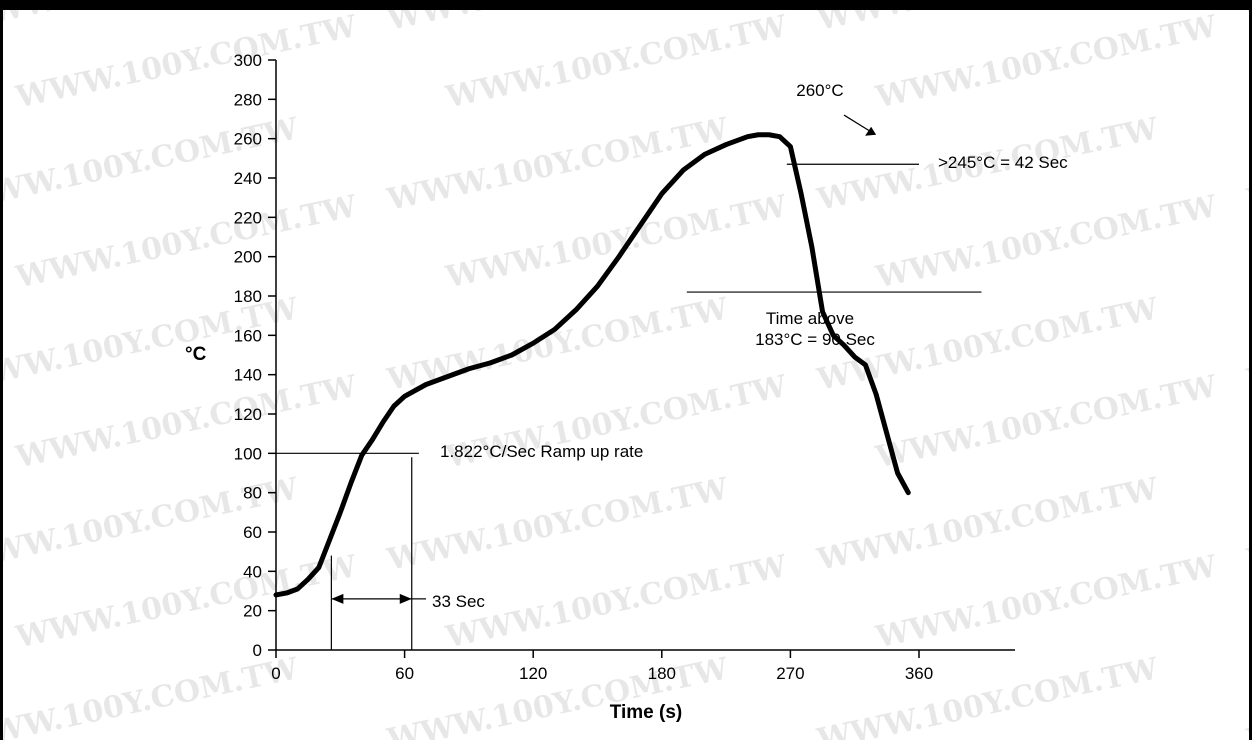 This screenshot has height=740, width=1252. Describe the element at coordinates (810, 318) in the screenshot. I see `above-183-label-line1: Time above` at that location.